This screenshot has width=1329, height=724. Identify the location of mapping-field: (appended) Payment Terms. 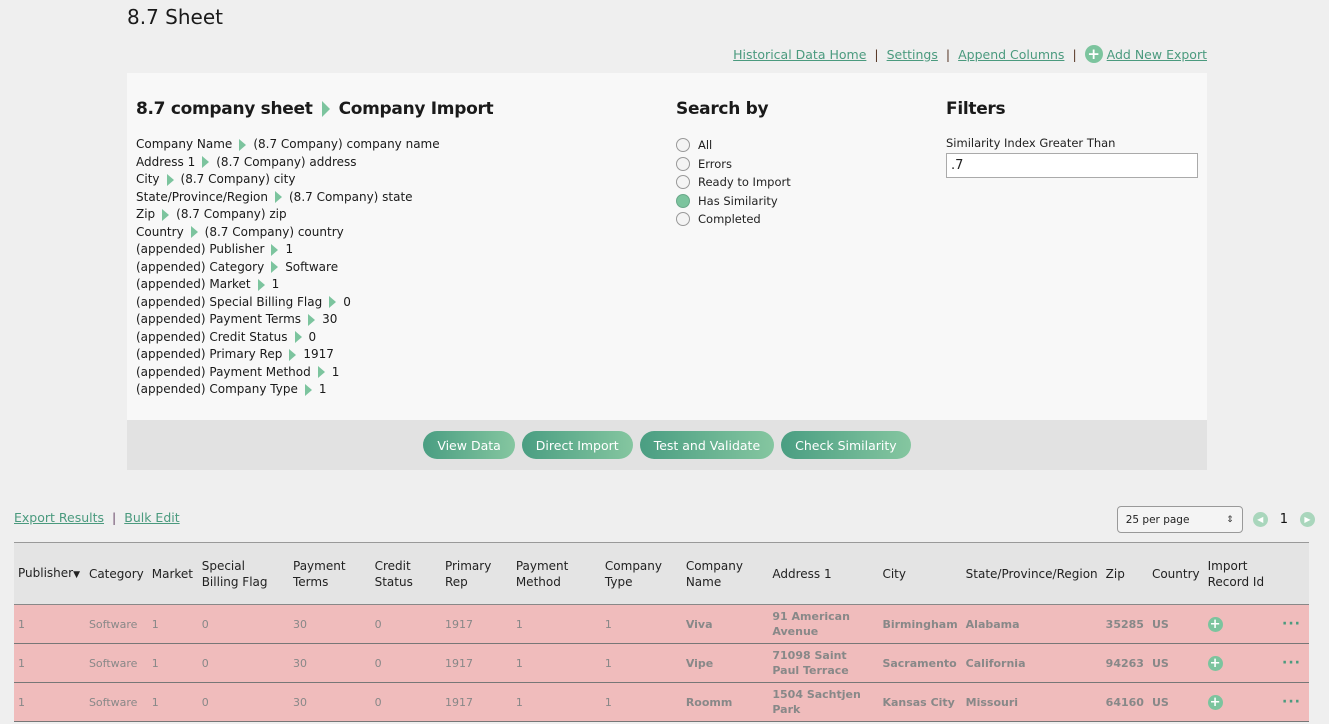
(219, 319).